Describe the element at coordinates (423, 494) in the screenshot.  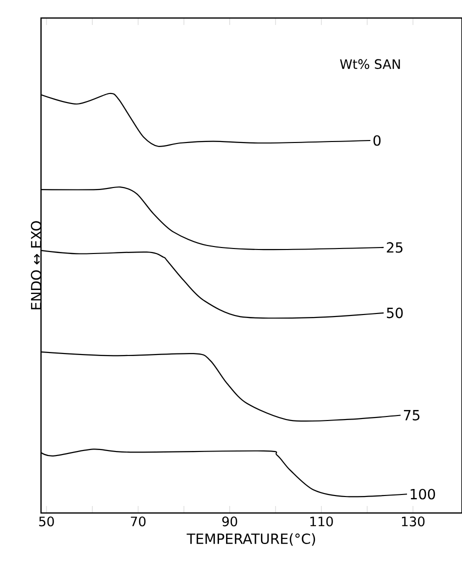
I see `series-label: 100` at that location.